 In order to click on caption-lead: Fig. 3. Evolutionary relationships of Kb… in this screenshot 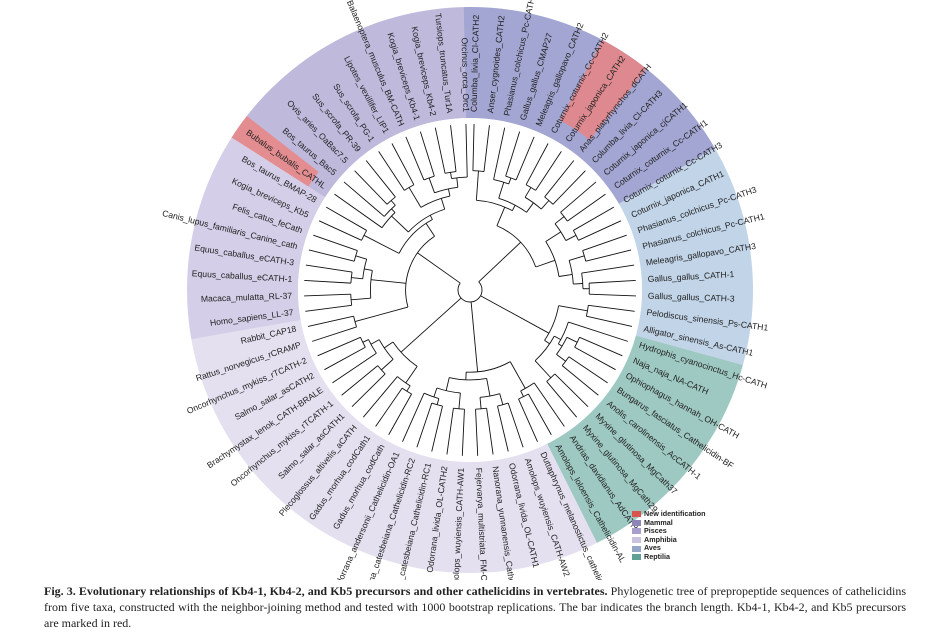, I will do `click(326, 591)`.